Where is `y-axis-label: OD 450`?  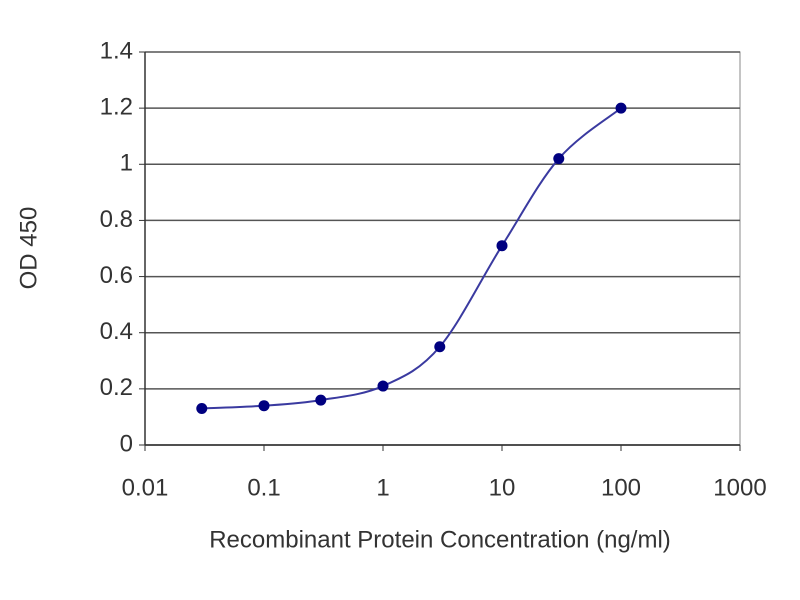 y-axis-label: OD 450 is located at coordinates (28, 248).